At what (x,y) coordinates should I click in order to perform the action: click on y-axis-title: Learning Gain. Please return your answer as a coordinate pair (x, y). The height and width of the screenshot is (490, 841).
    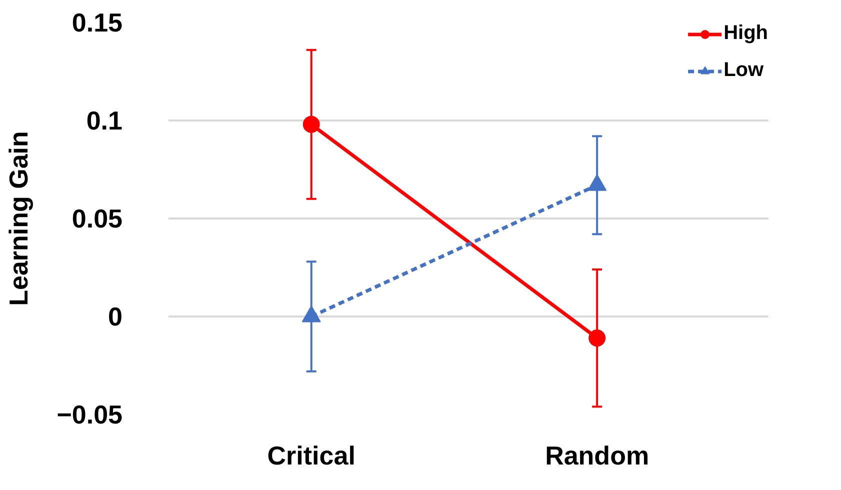
    Looking at the image, I should click on (19, 218).